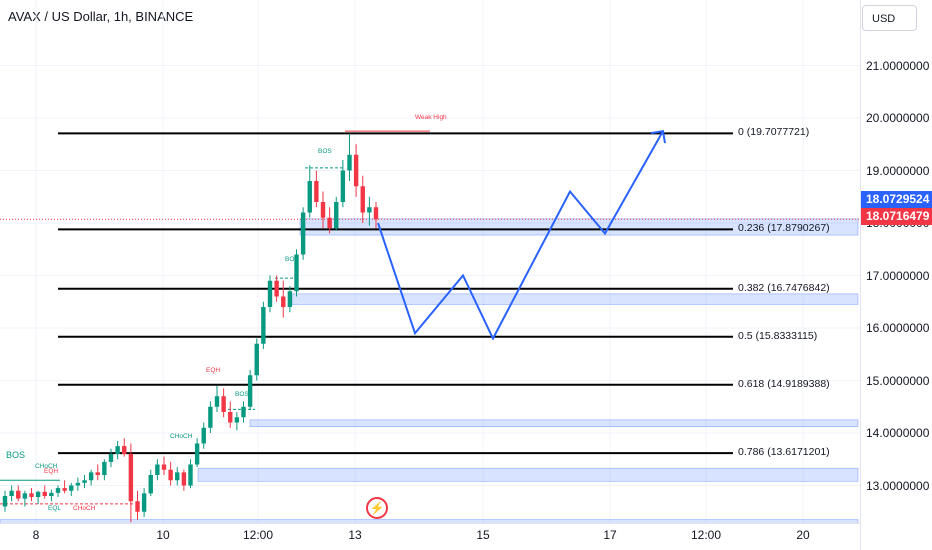  I want to click on price-tick: 20.0000000, so click(898, 118).